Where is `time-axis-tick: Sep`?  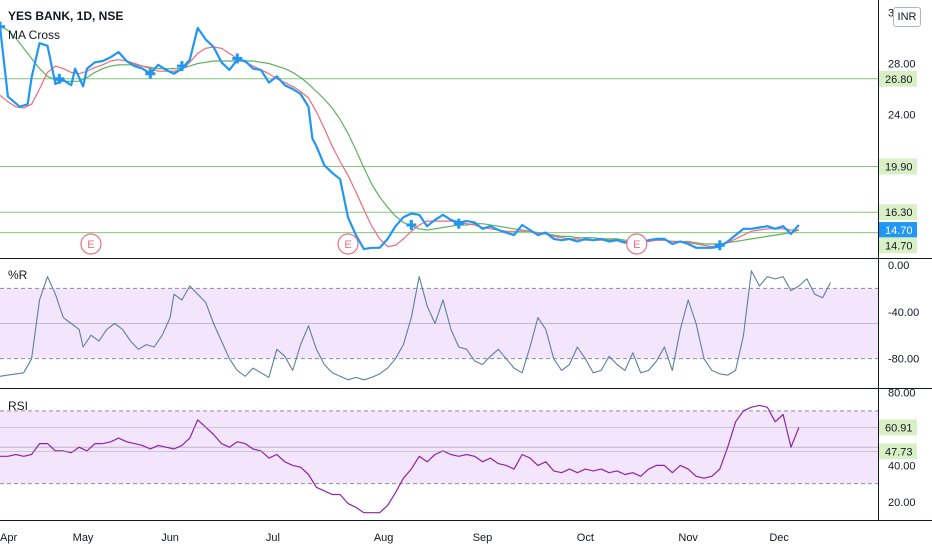 time-axis-tick: Sep is located at coordinates (483, 538).